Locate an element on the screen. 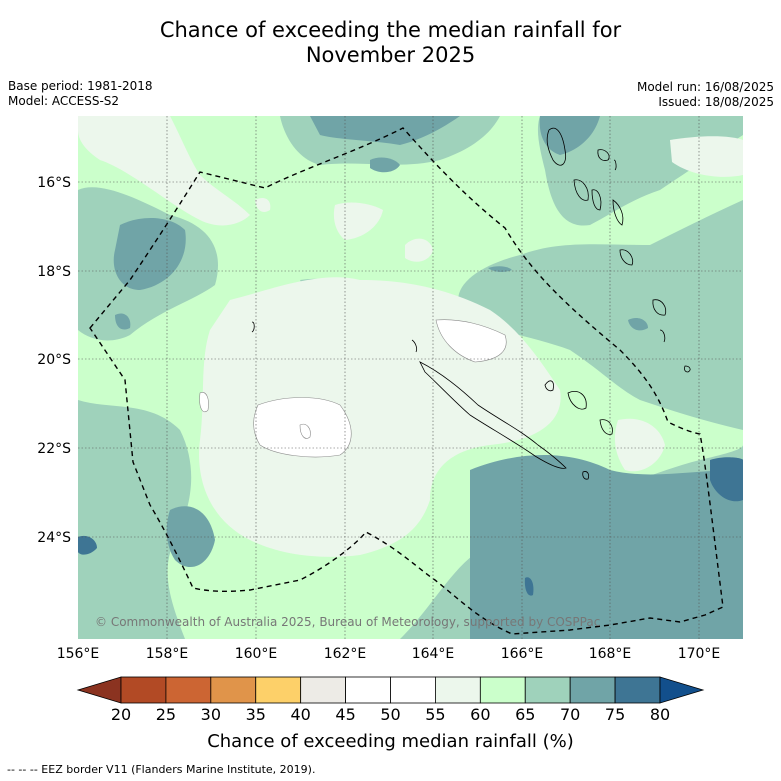 The width and height of the screenshot is (781, 781). colorbar is located at coordinates (390, 690).